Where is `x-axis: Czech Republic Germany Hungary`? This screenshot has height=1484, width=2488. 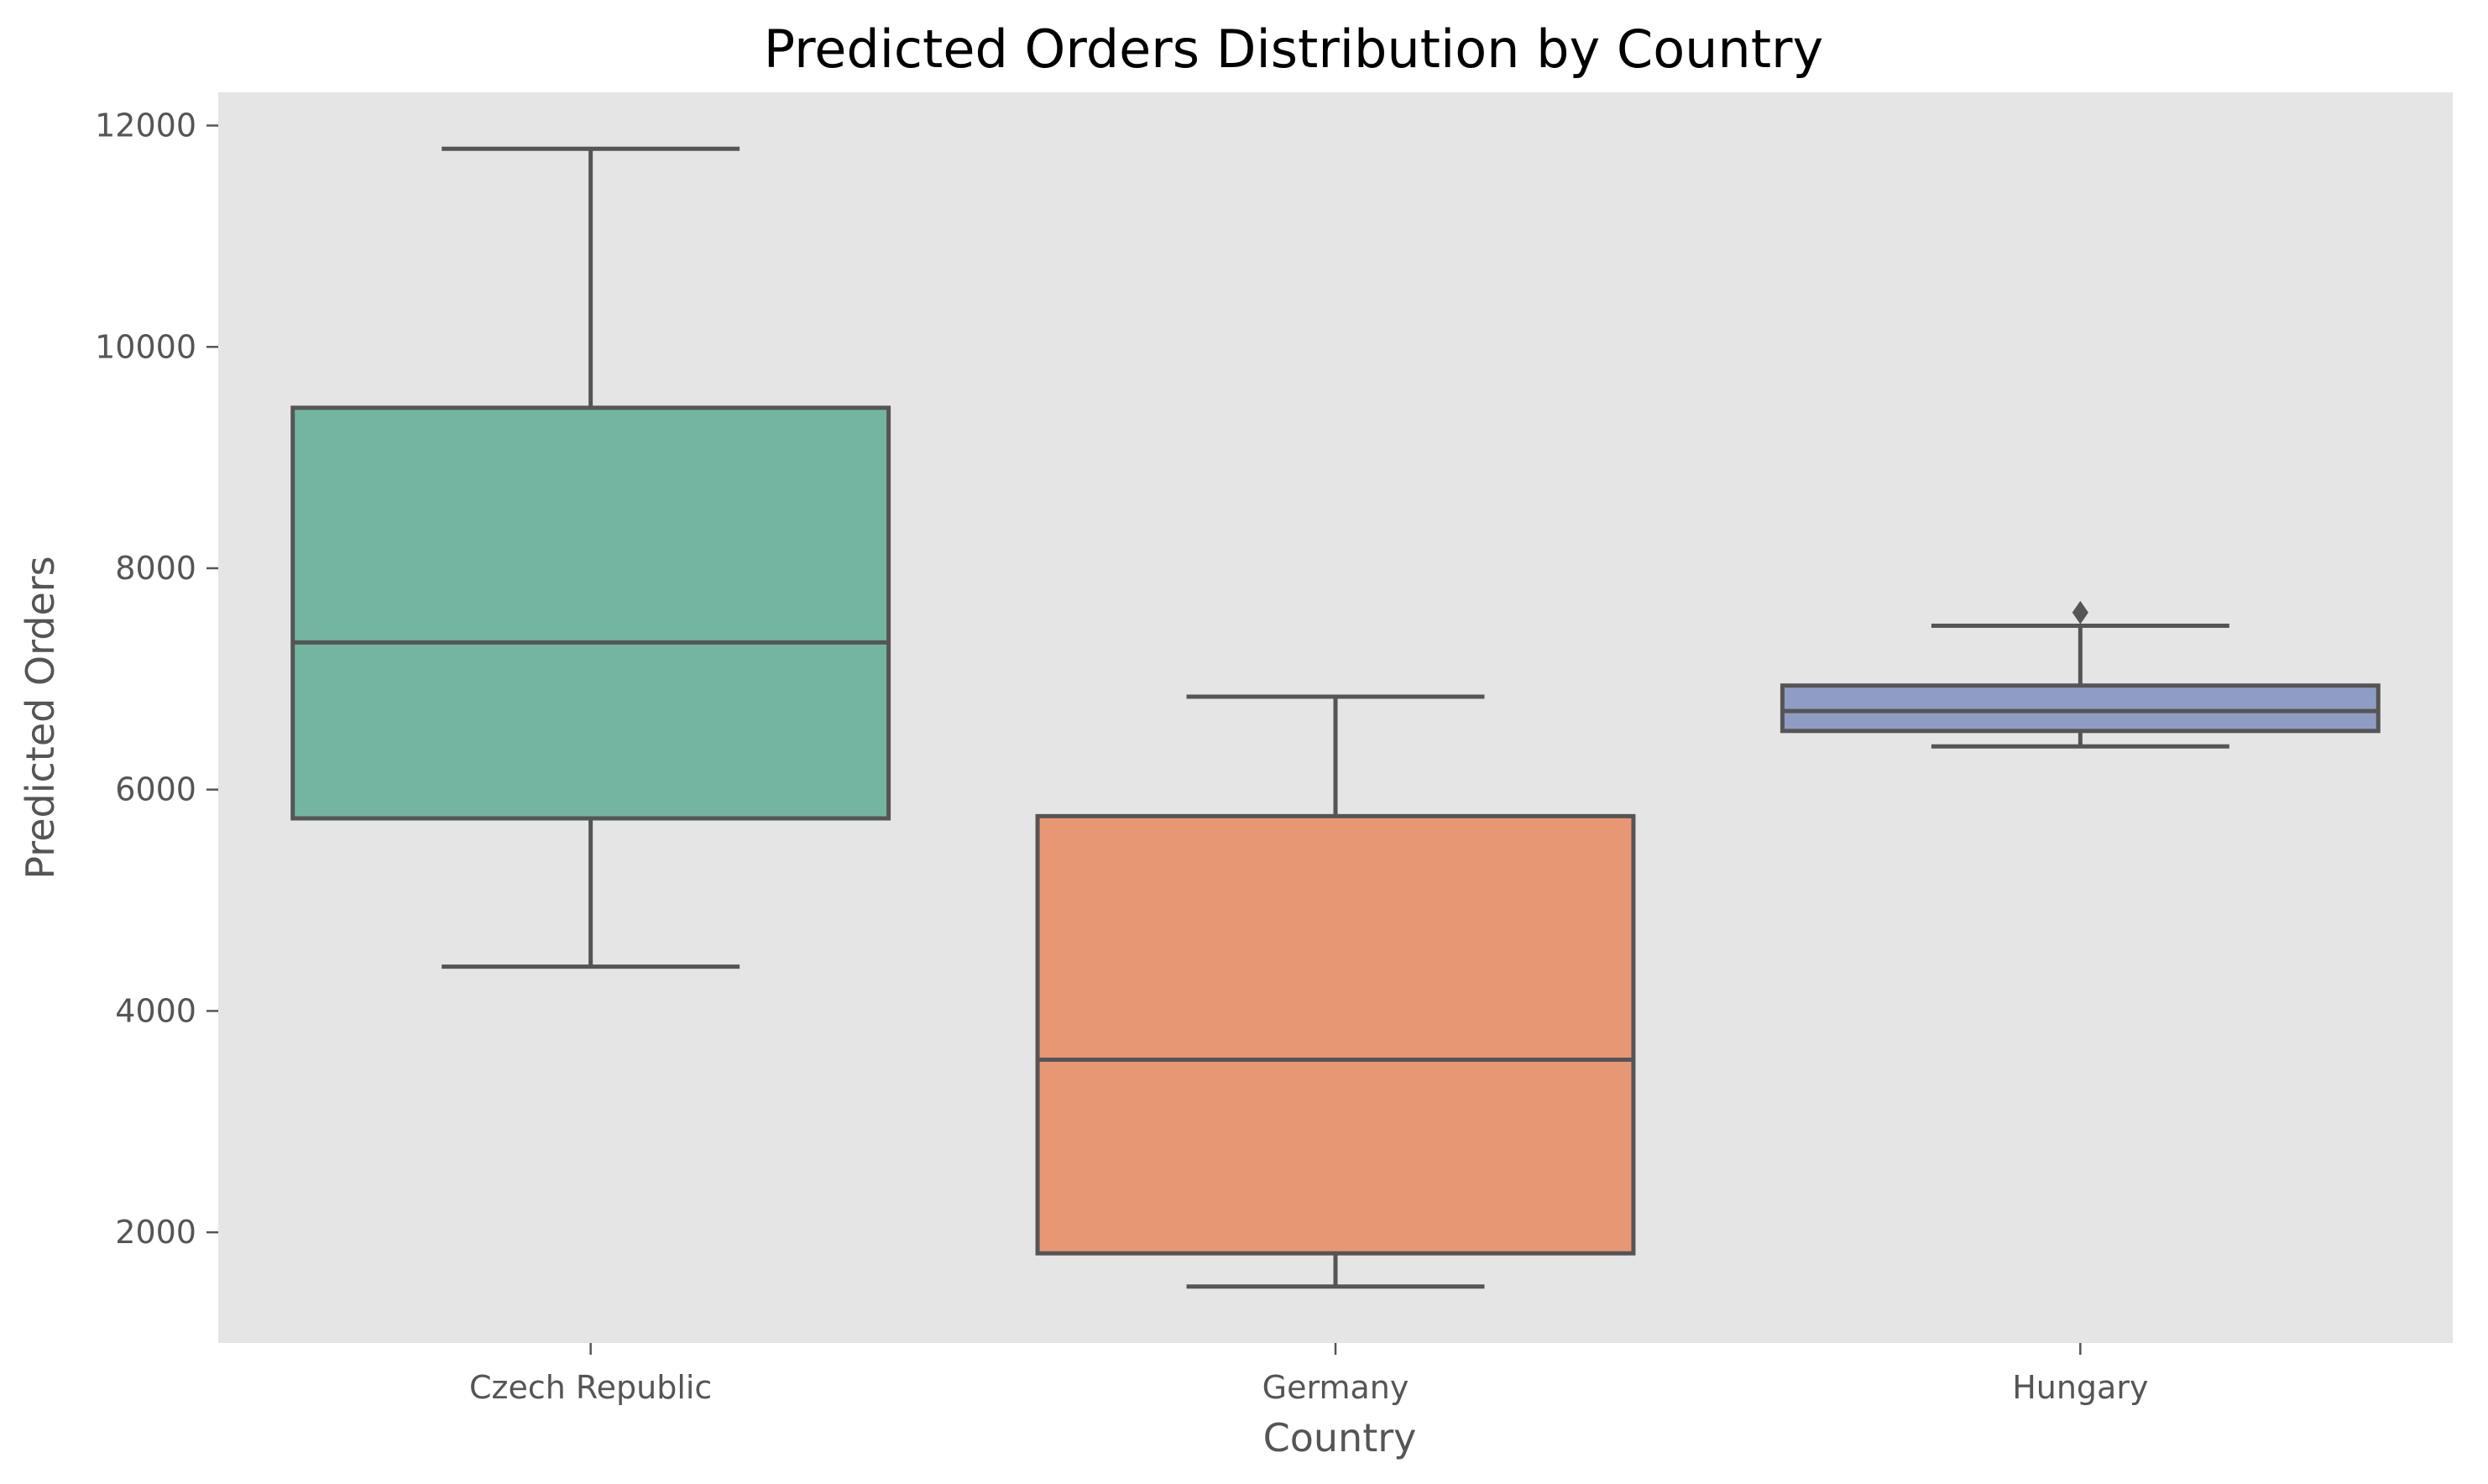 x-axis: Czech Republic Germany Hungary is located at coordinates (1308, 1374).